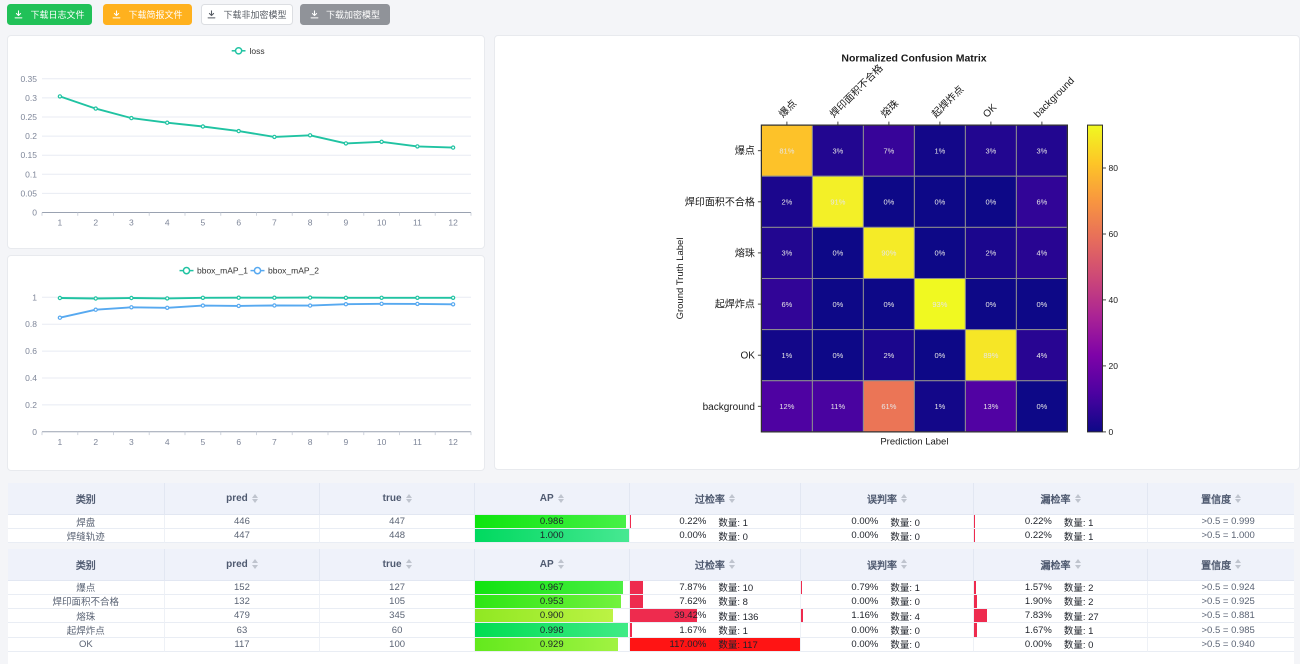 The height and width of the screenshot is (664, 1300). I want to click on svg-text: 0.25, so click(28, 117).